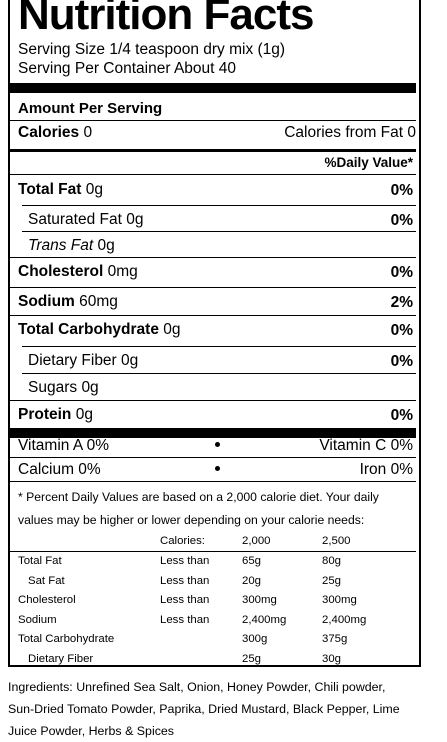  Describe the element at coordinates (75, 219) in the screenshot. I see `nutrient-label: Saturated Fat` at that location.